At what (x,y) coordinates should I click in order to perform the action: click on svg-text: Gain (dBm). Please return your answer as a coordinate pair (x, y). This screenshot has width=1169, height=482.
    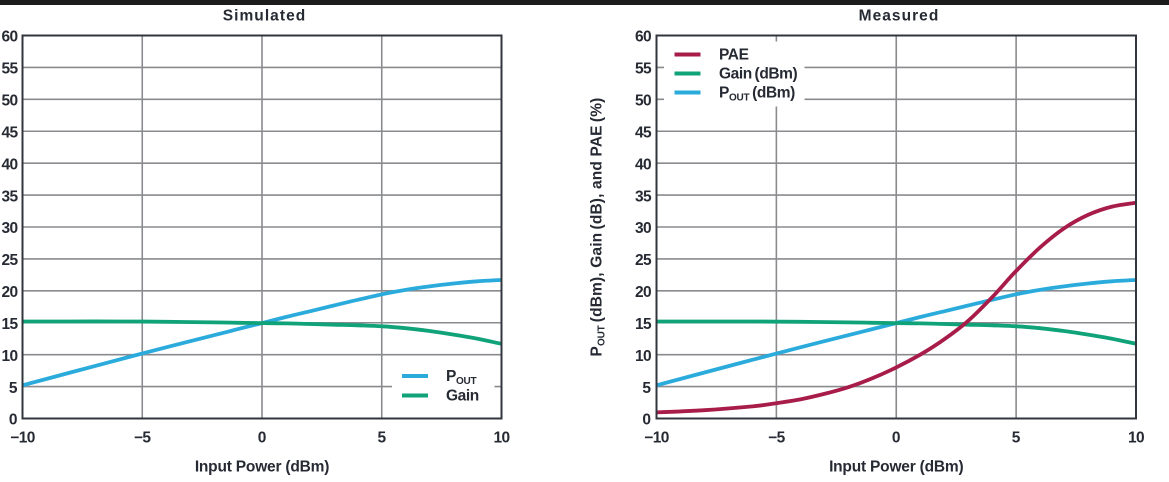
    Looking at the image, I should click on (758, 74).